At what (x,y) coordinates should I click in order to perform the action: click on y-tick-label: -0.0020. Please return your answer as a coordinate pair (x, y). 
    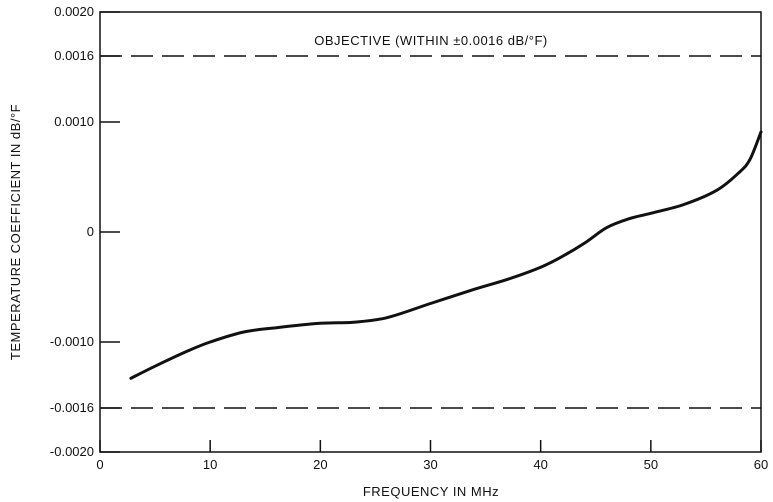
    Looking at the image, I should click on (72, 451).